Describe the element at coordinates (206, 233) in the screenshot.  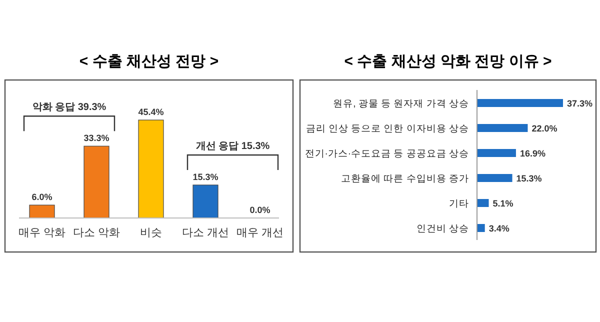
I see `x-tick-label: 다소 개선` at that location.